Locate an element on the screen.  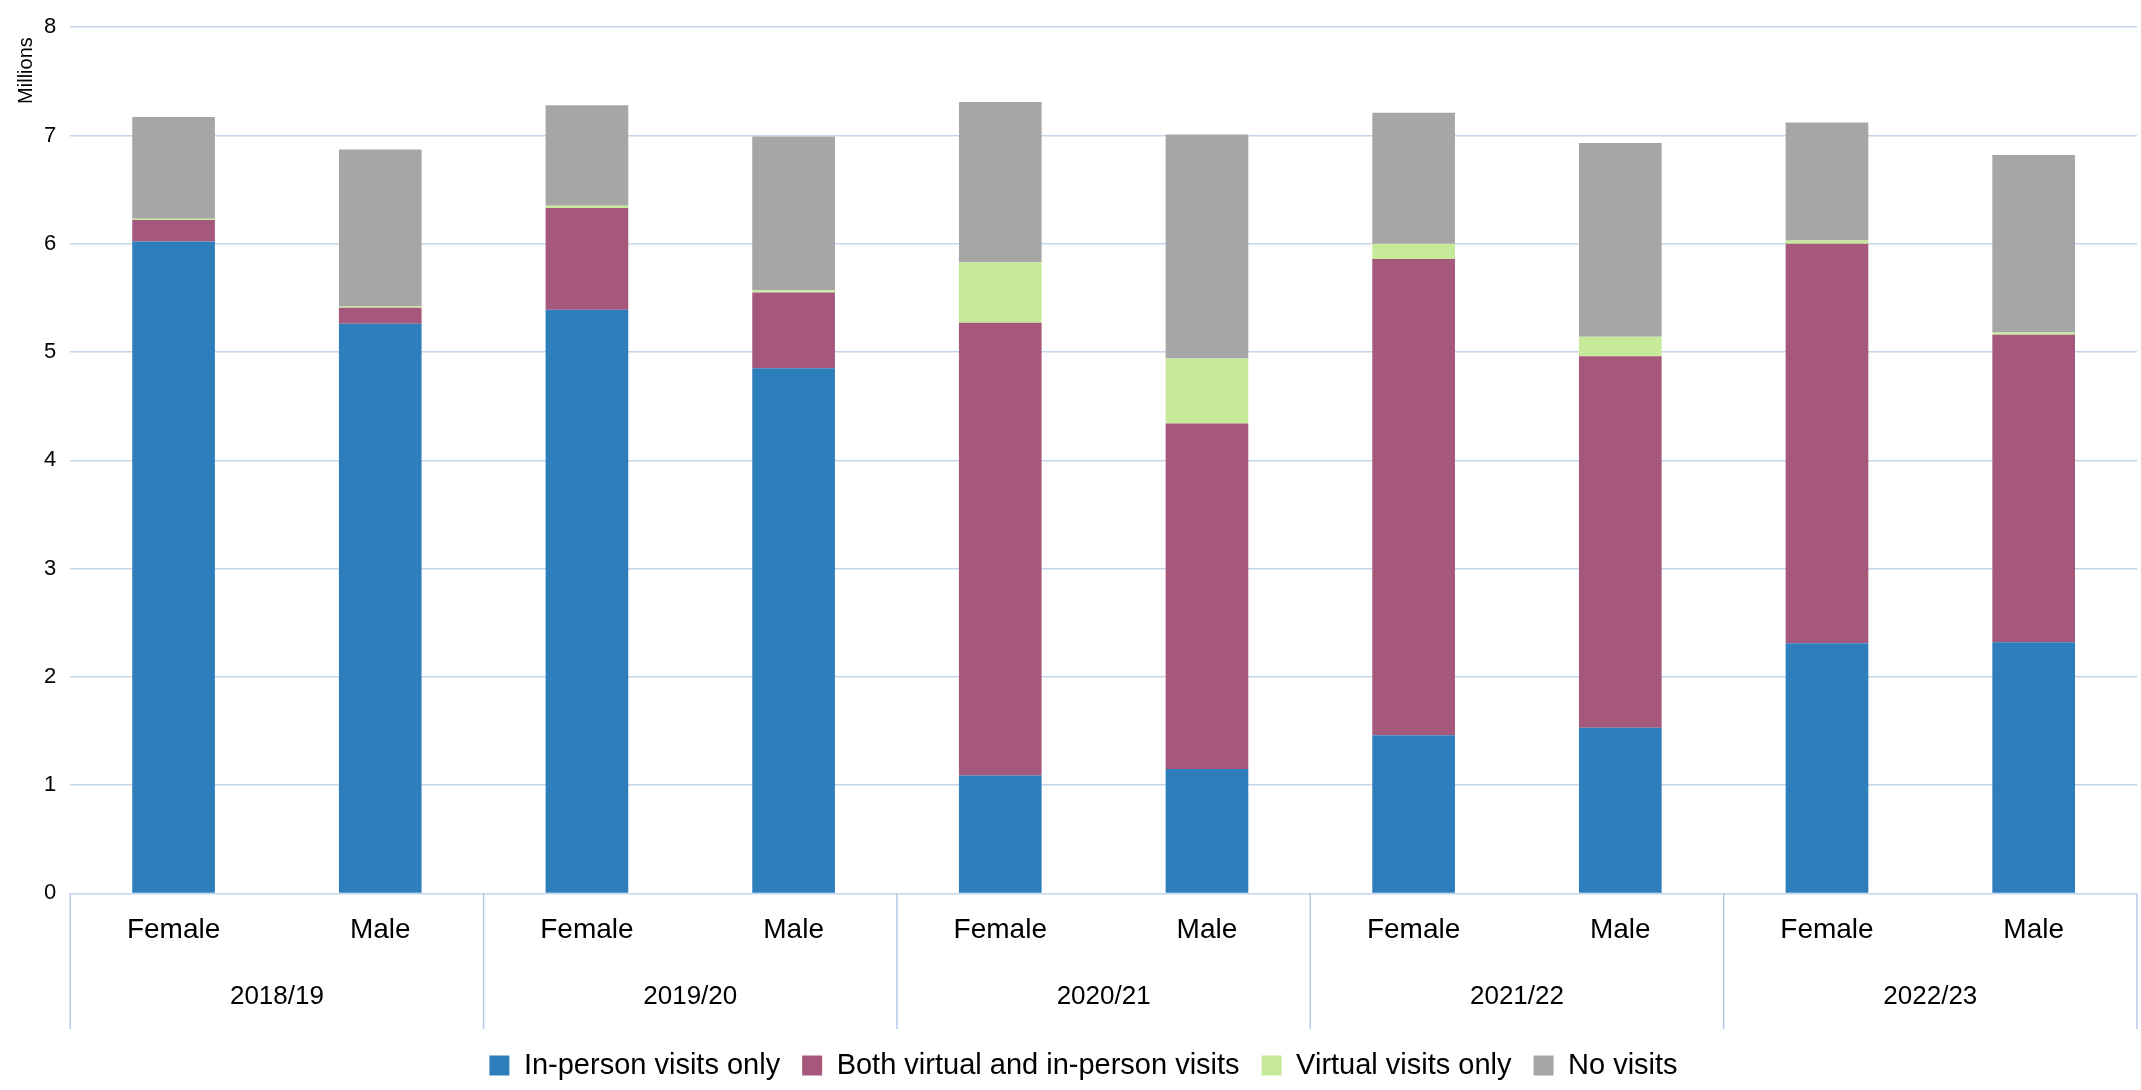
y-tick-label: 7 is located at coordinates (50, 134).